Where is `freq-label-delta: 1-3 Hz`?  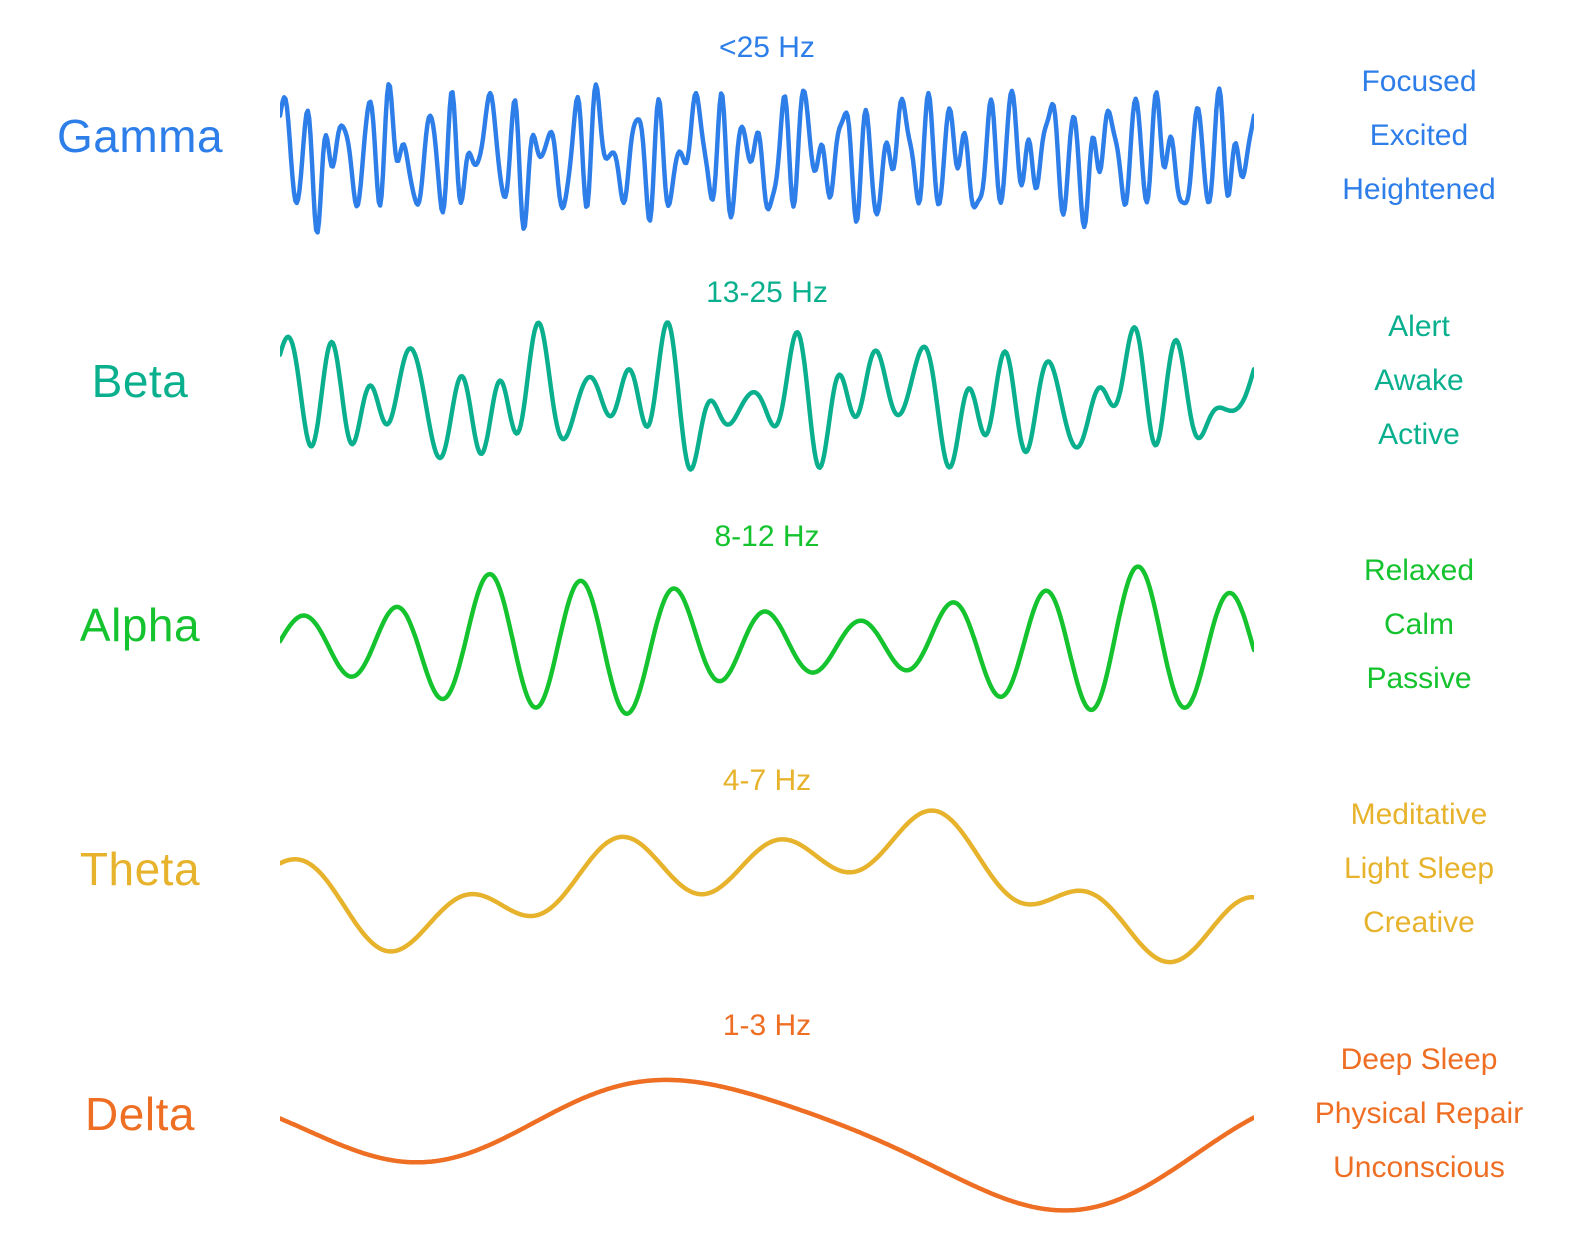
freq-label-delta: 1-3 Hz is located at coordinates (767, 1025).